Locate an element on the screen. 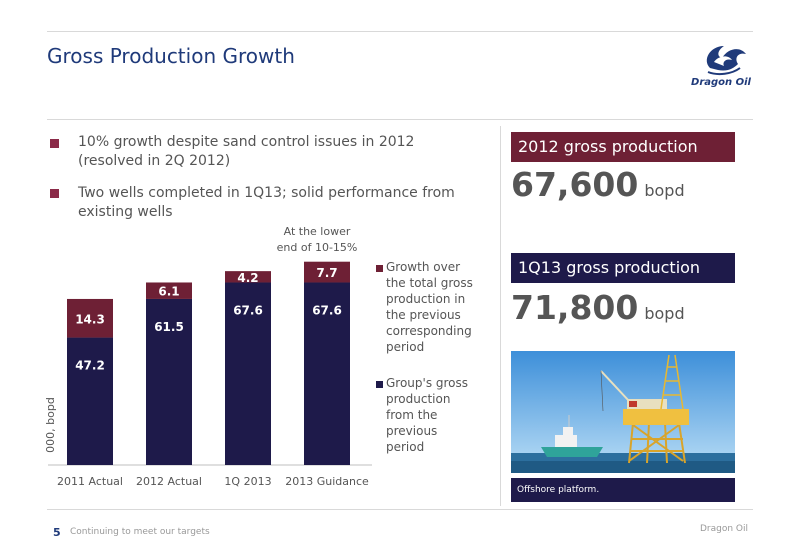 The height and width of the screenshot is (554, 800). page-title: Gross Production Growth is located at coordinates (171, 56).